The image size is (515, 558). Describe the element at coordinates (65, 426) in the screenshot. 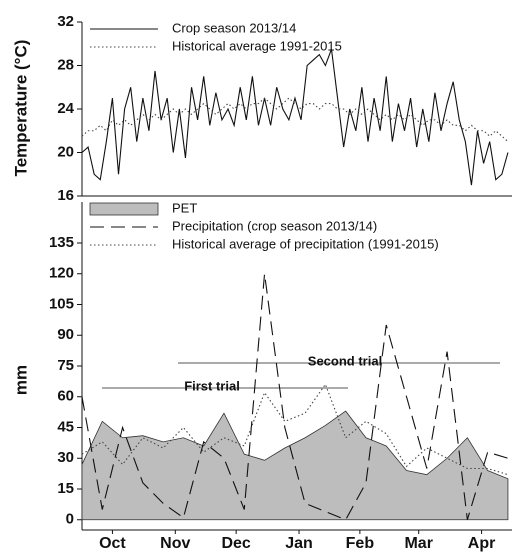

I see `y-tick-label: 45` at that location.